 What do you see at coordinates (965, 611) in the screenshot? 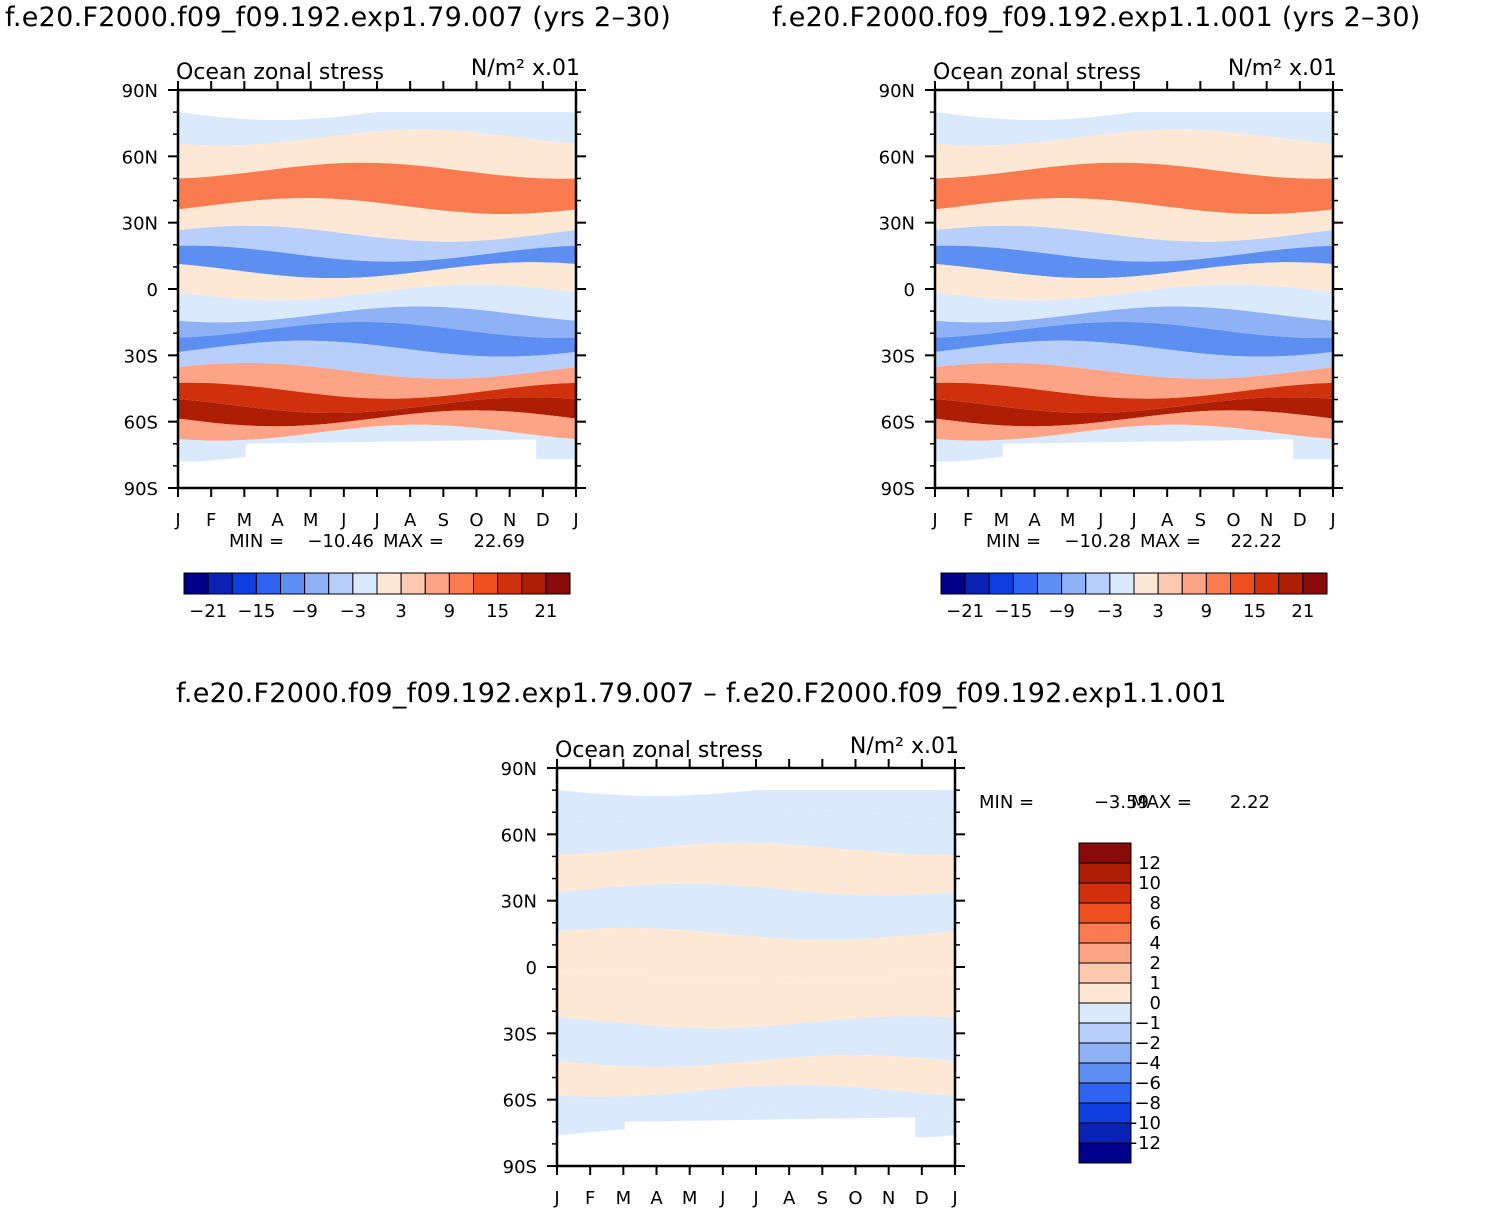
I see `colorbar-label: −21` at bounding box center [965, 611].